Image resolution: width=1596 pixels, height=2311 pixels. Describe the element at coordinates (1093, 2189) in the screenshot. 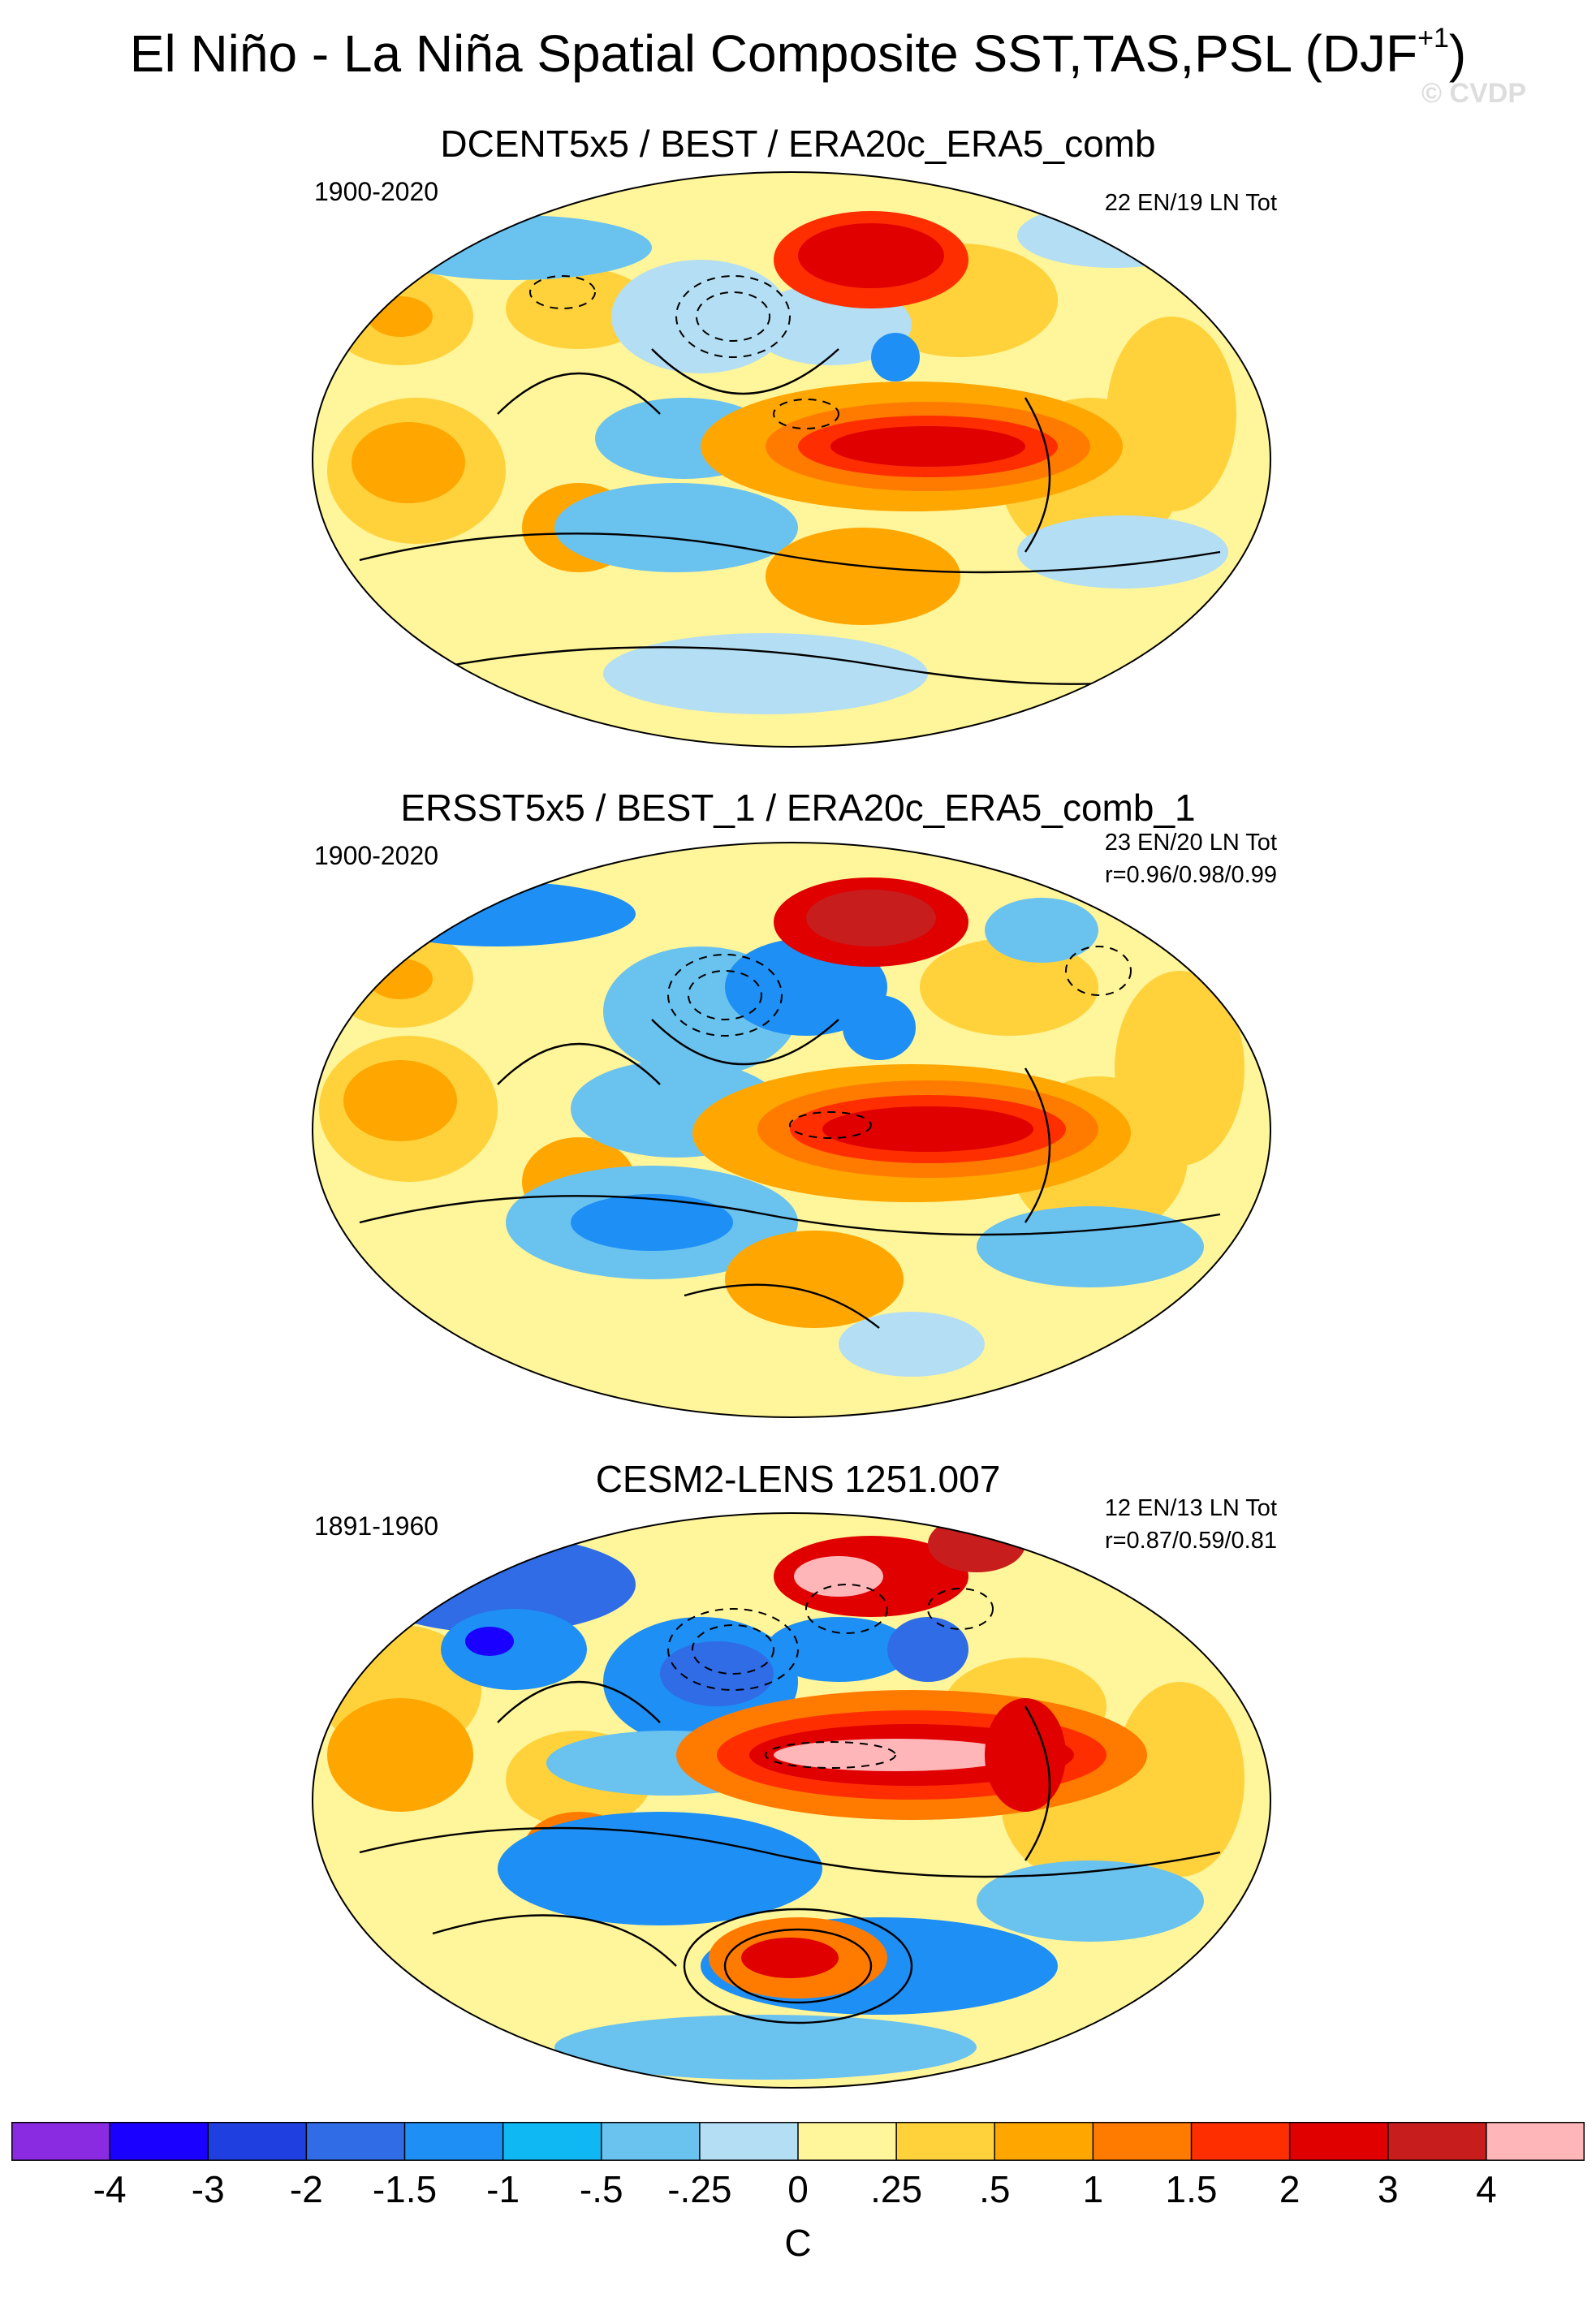

I see `colorbar-tick-label: 1` at that location.